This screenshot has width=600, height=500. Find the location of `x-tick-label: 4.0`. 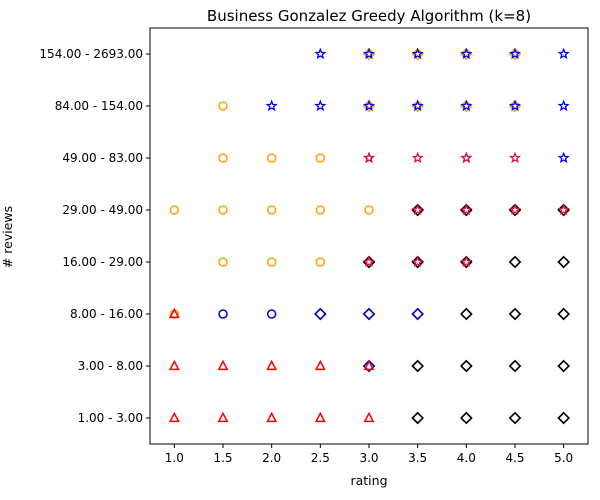

x-tick-label: 4.0 is located at coordinates (466, 458).